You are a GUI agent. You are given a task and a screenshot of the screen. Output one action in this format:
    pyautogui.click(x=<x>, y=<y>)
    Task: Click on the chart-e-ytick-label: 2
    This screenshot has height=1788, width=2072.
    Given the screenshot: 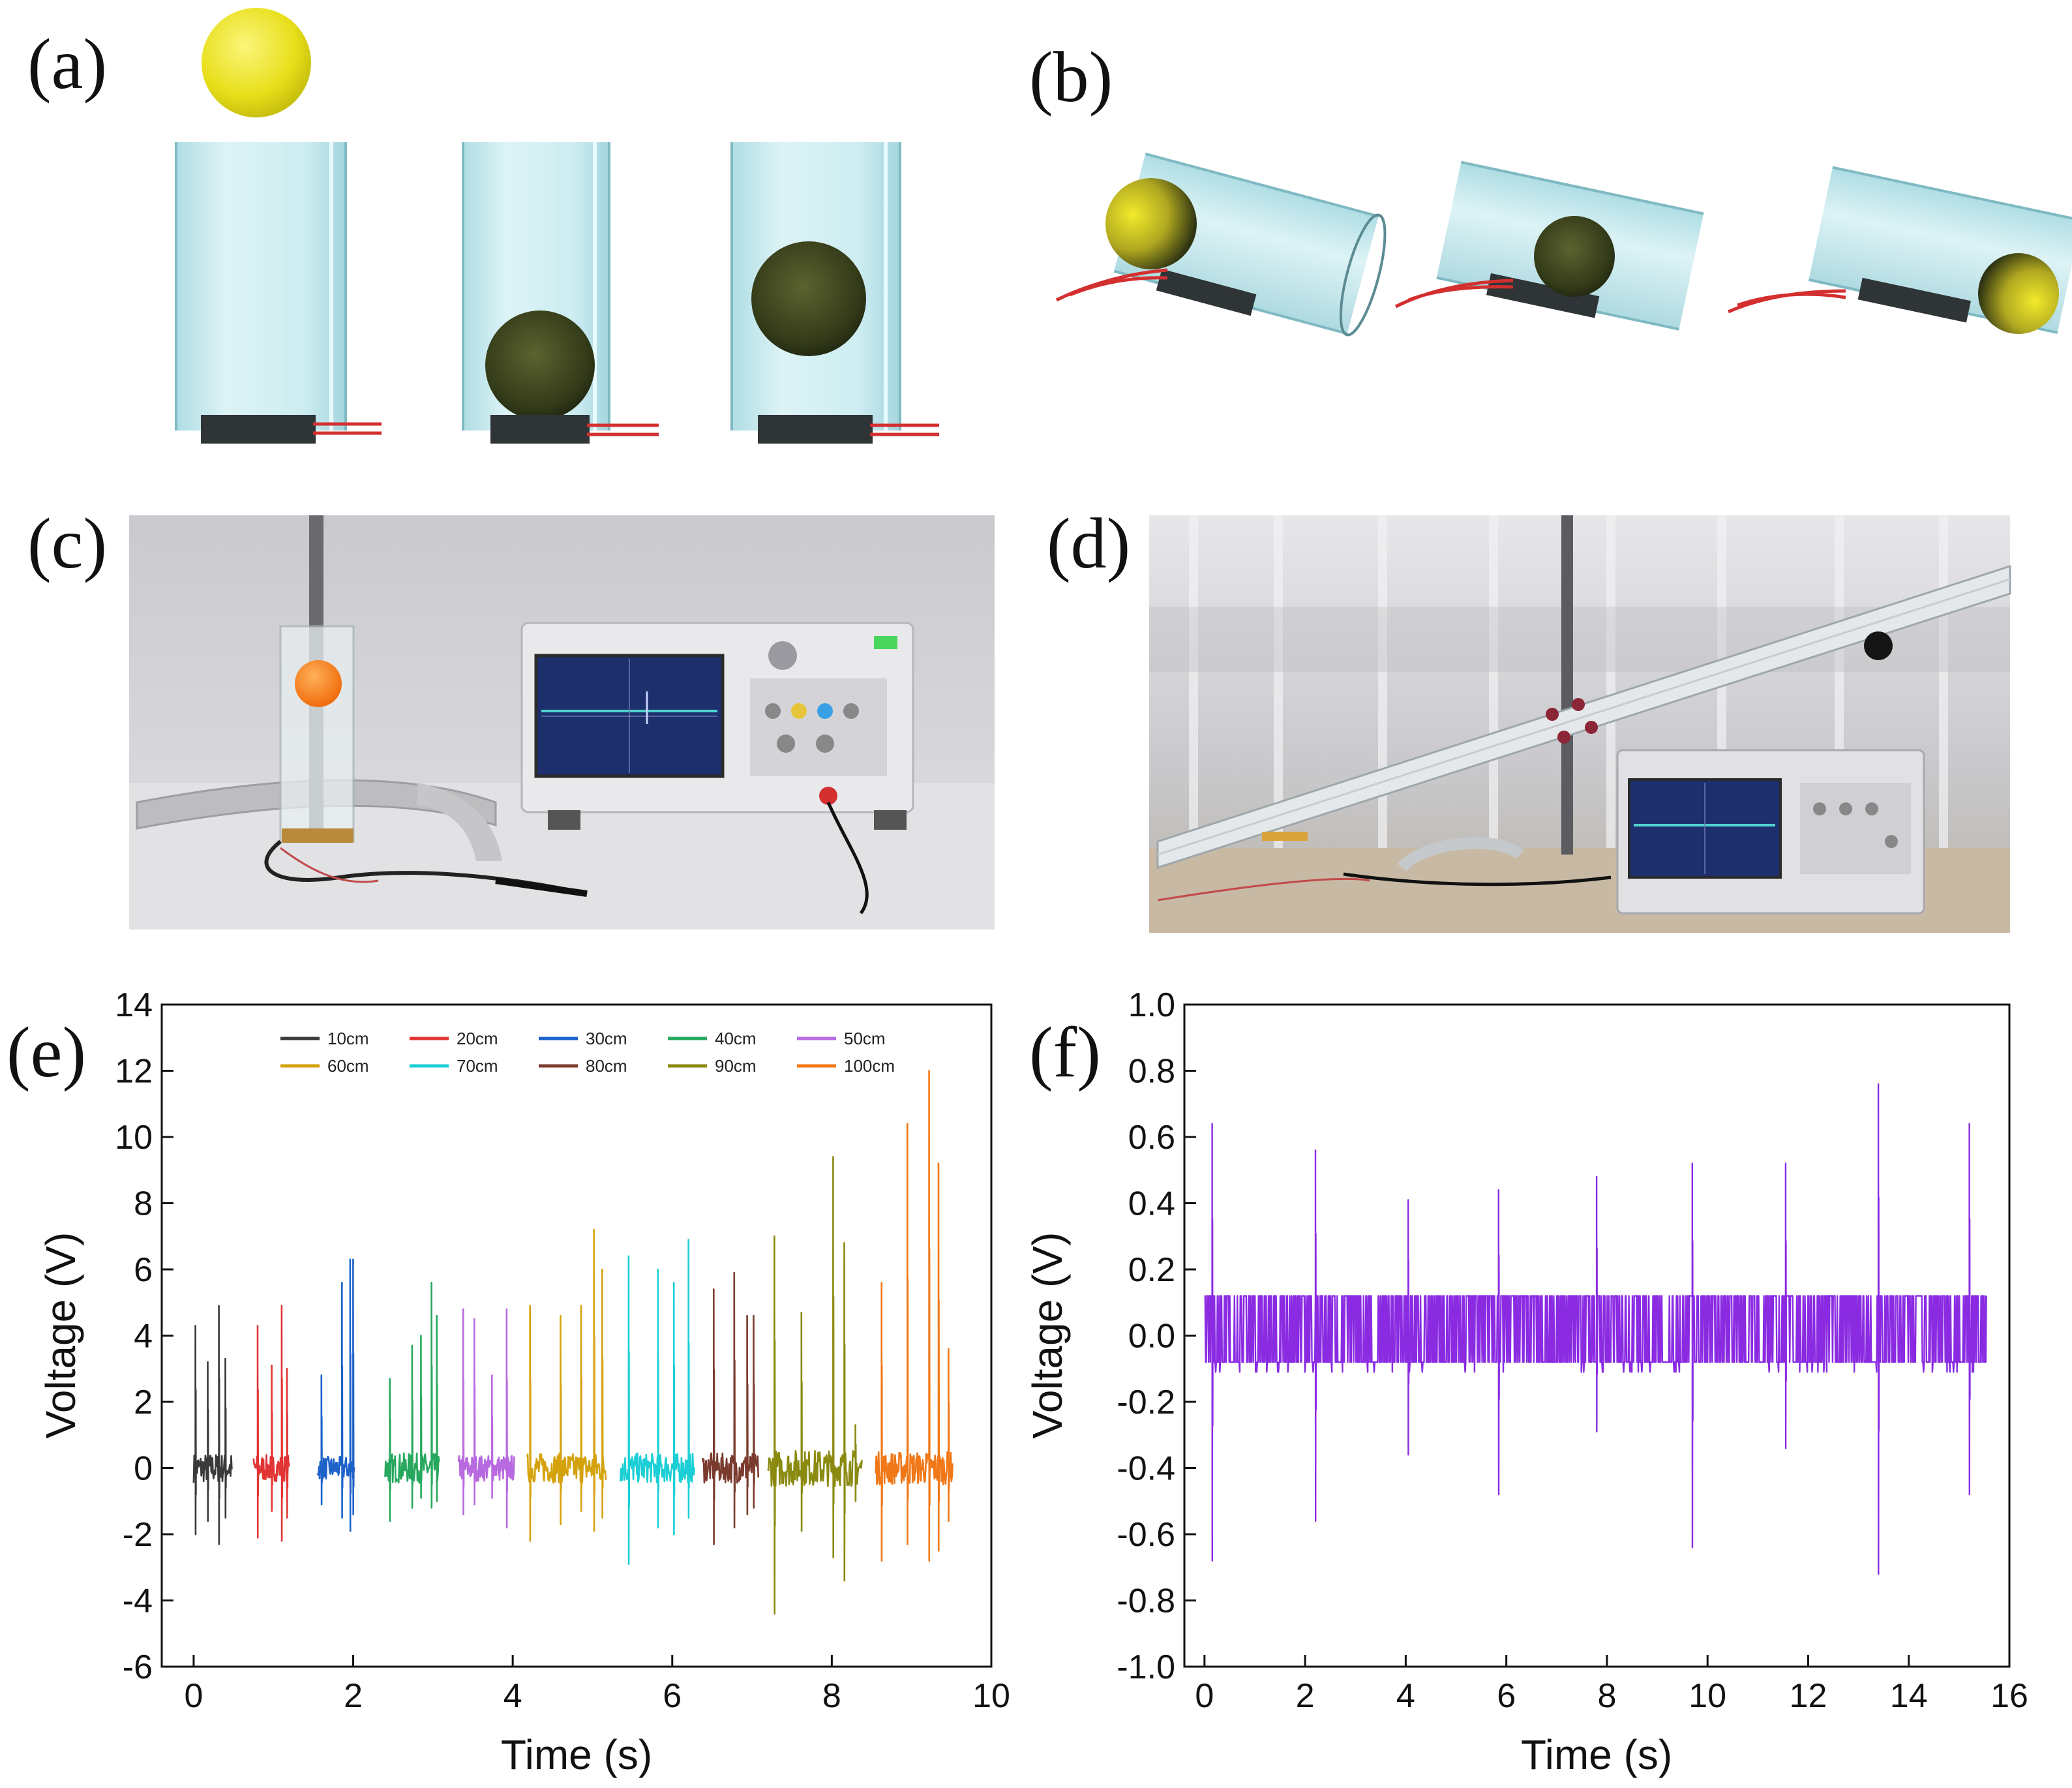 What is the action you would take?
    pyautogui.click(x=143, y=1402)
    